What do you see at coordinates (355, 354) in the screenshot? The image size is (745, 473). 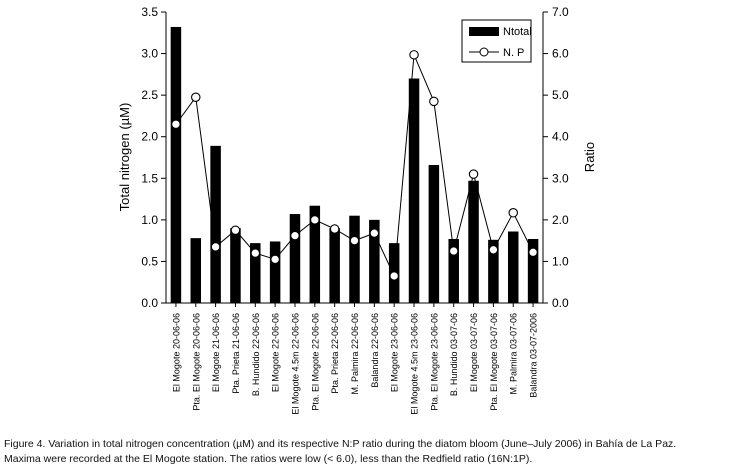 I see `x-tick-label: M. Palmira 22-06-06` at bounding box center [355, 354].